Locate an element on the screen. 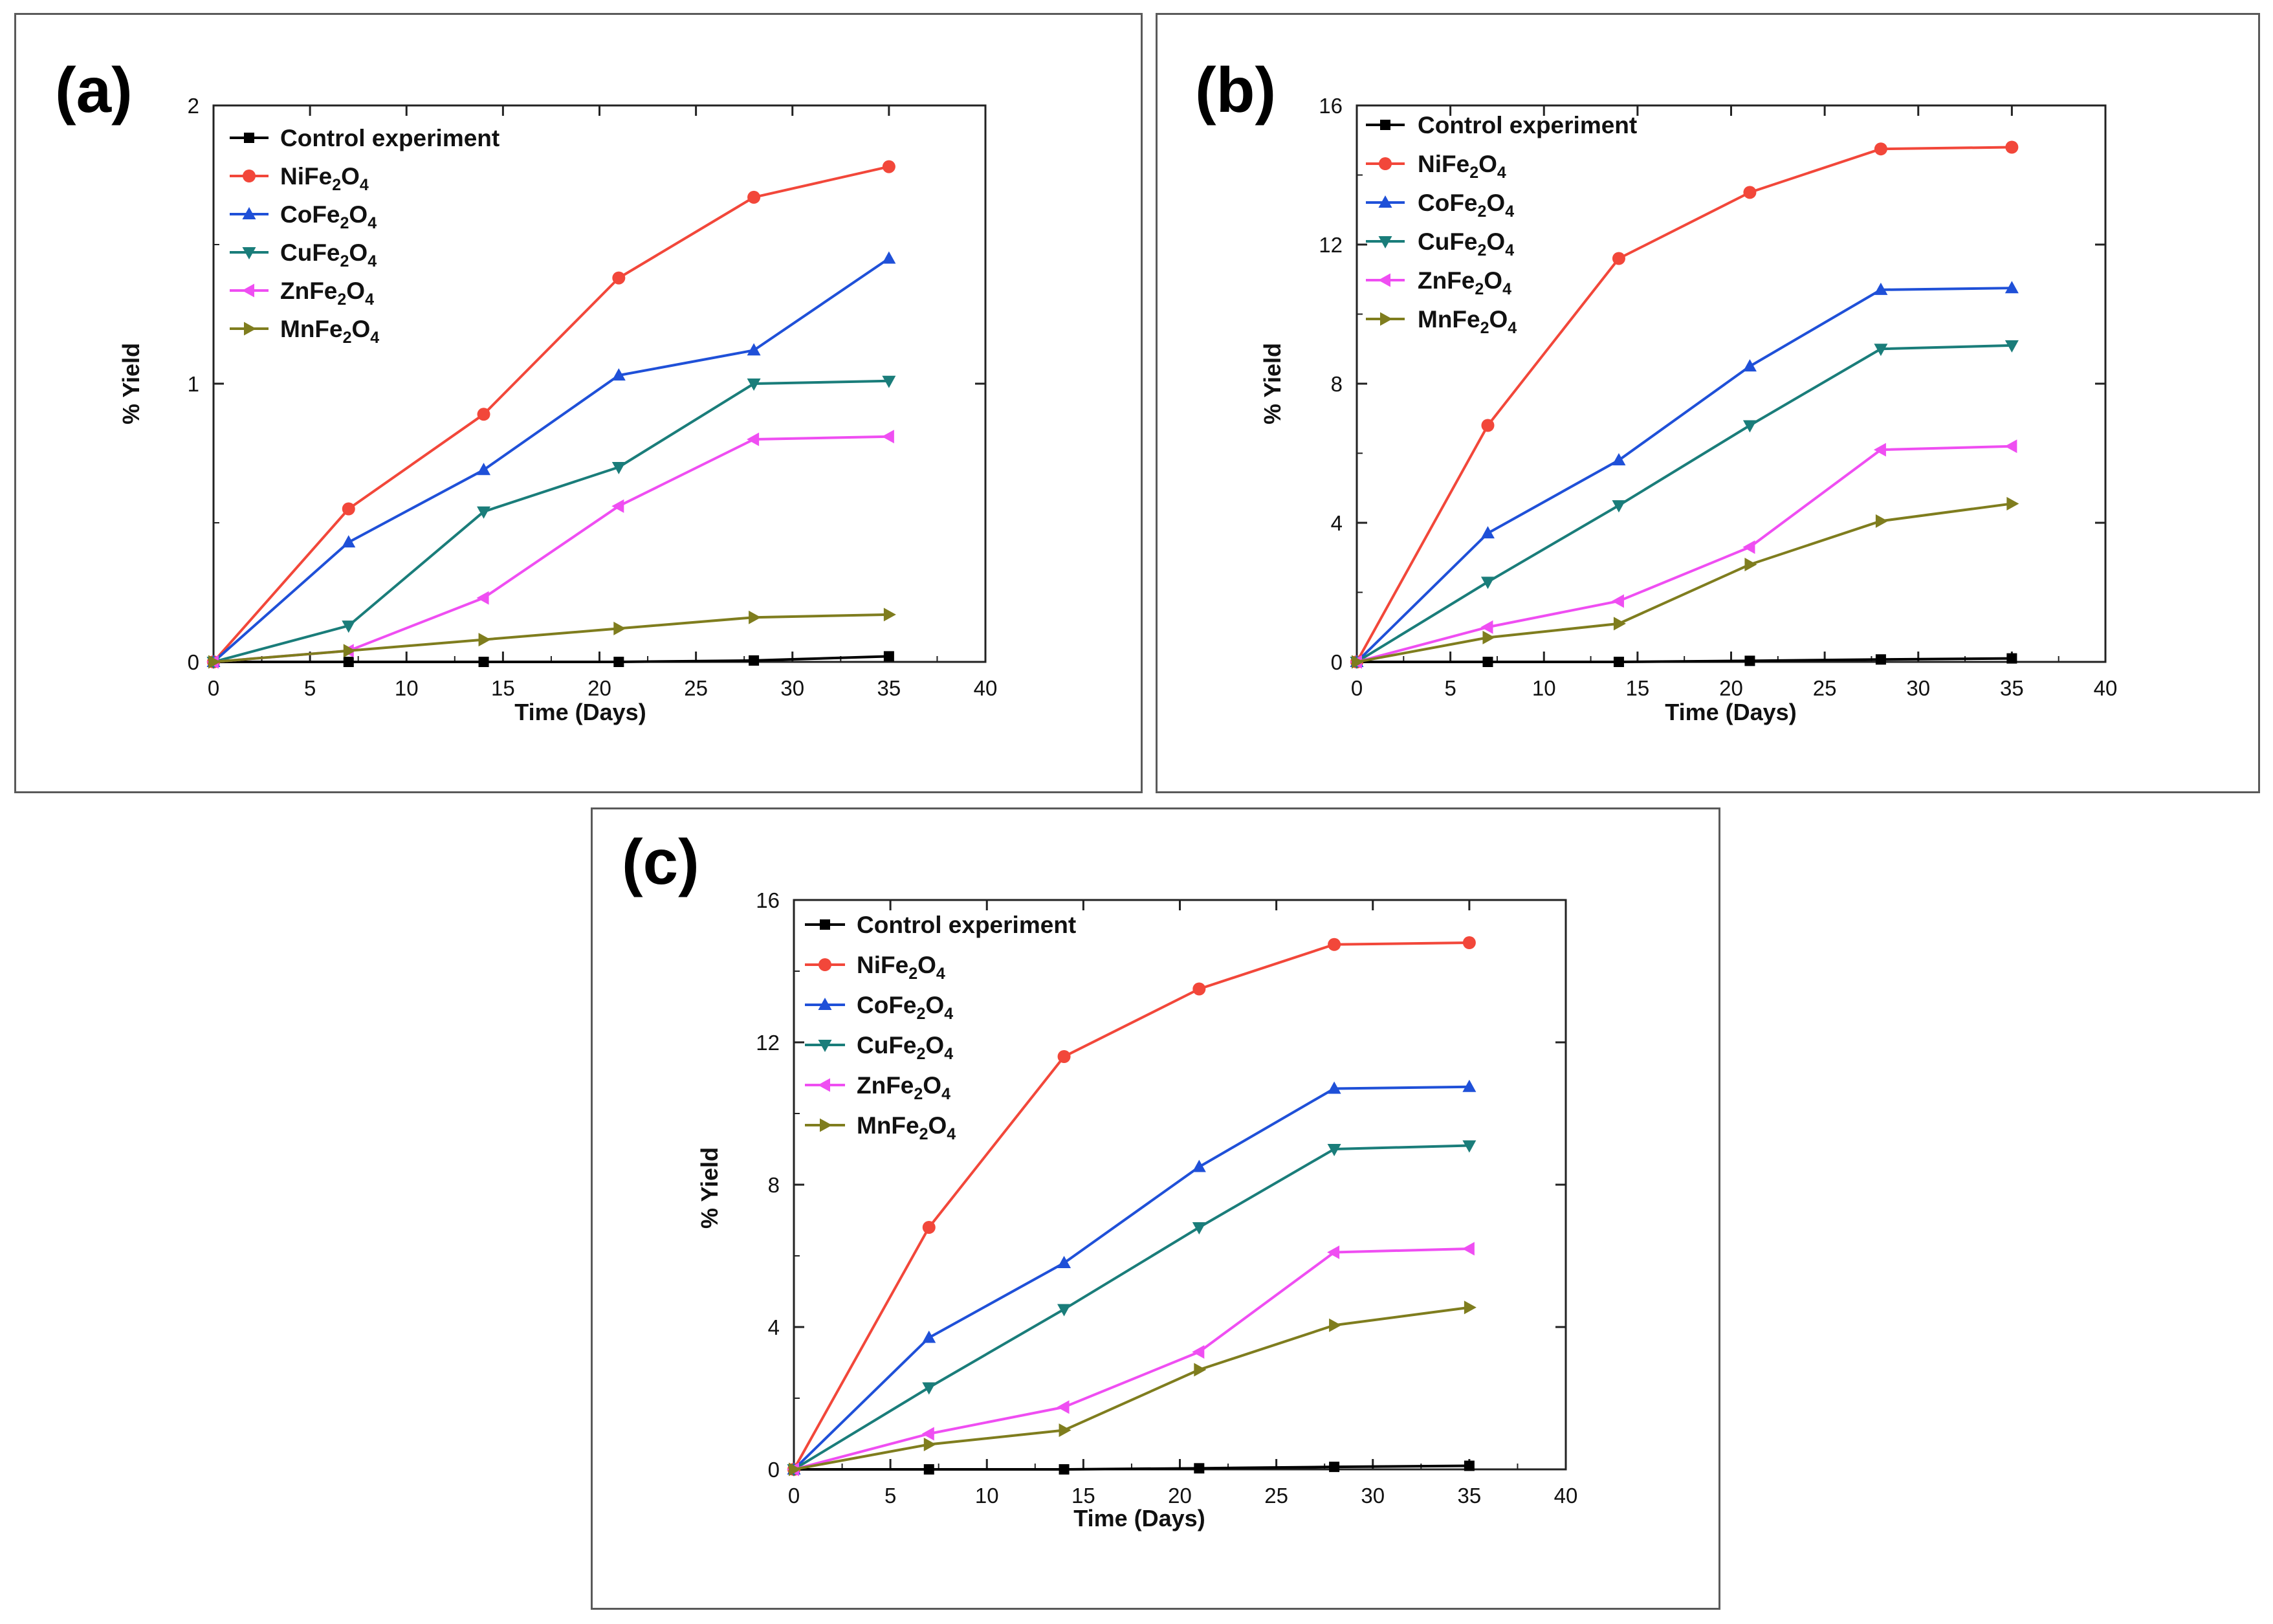 The height and width of the screenshot is (1624, 2273). legend-marker-mnfe2o4 is located at coordinates (1386, 319).